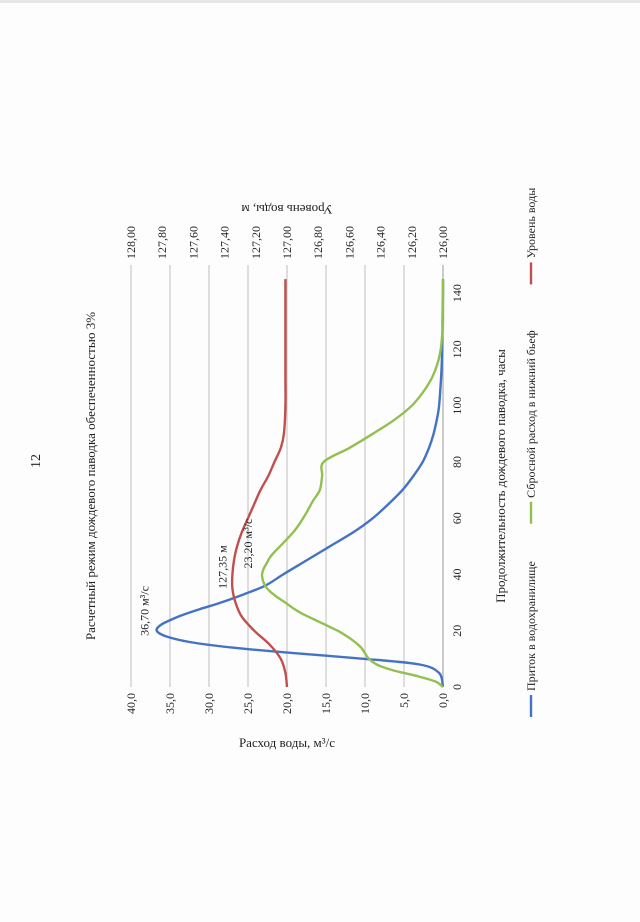 Image resolution: width=640 pixels, height=922 pixels. I want to click on x-tick-label: 80, so click(457, 462).